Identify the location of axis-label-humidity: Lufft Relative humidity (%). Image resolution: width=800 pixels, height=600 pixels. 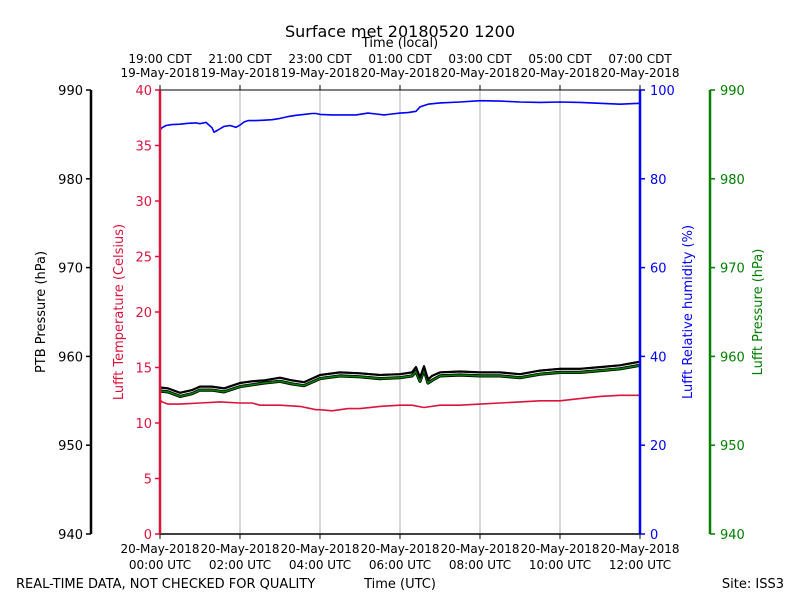
(688, 312).